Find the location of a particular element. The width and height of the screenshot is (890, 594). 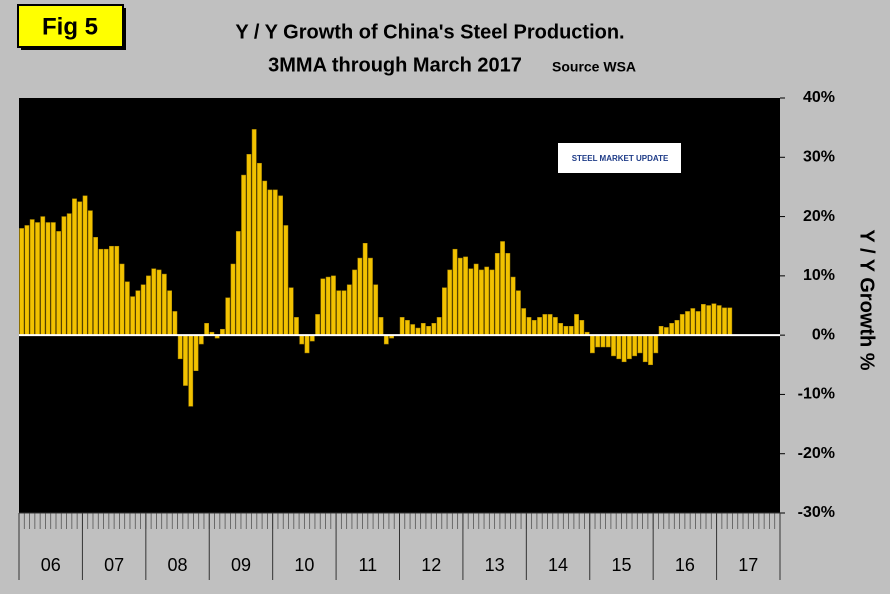

figure-label: Fig 5 is located at coordinates (70, 26).